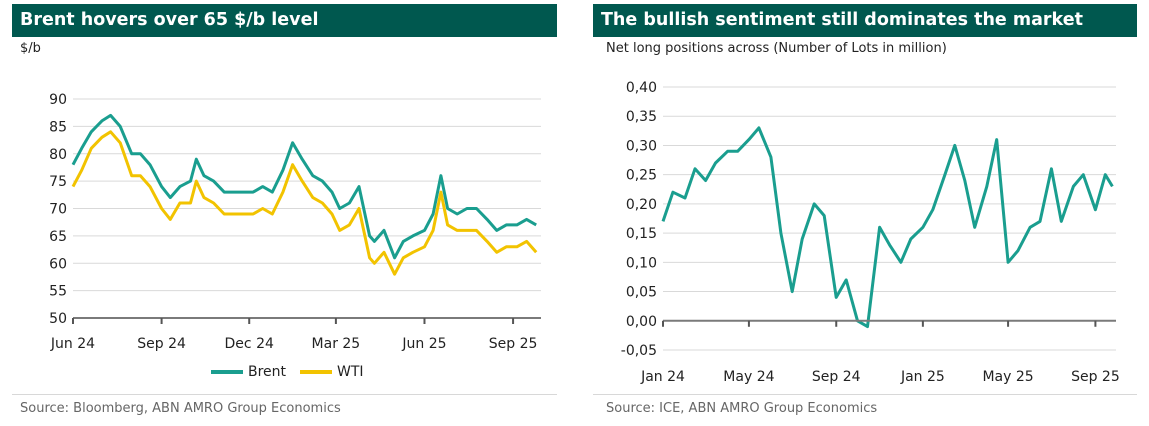 The height and width of the screenshot is (426, 1149). Describe the element at coordinates (1095, 377) in the screenshot. I see `right-chart-x-tick-label: Sep 25` at that location.